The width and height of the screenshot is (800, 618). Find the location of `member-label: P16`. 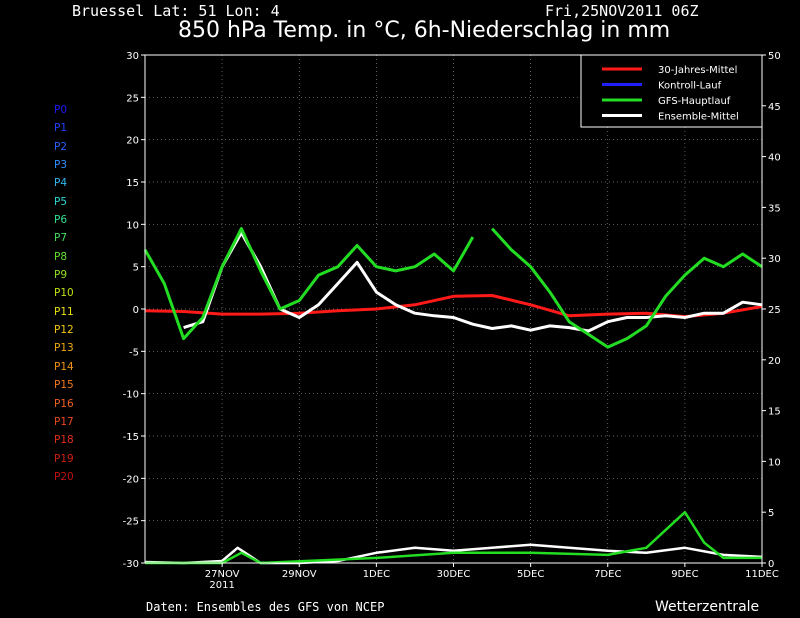

member-label: P16 is located at coordinates (64, 403).